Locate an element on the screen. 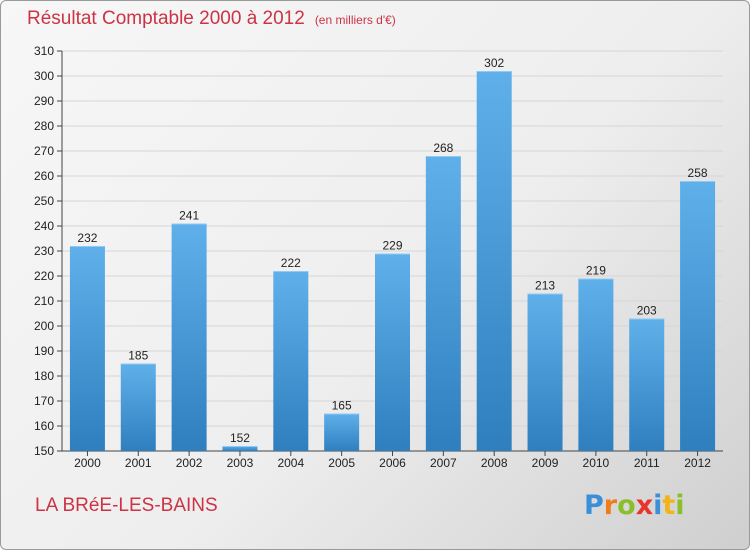 The width and height of the screenshot is (750, 550). x-tick-label: 2002 is located at coordinates (189, 463).